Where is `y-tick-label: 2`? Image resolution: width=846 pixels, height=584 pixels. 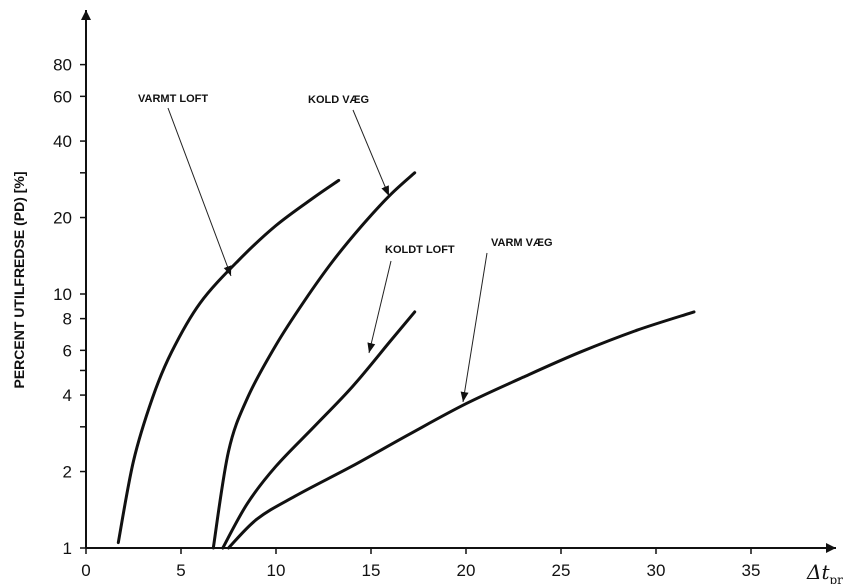 y-tick-label: 2 is located at coordinates (67, 472).